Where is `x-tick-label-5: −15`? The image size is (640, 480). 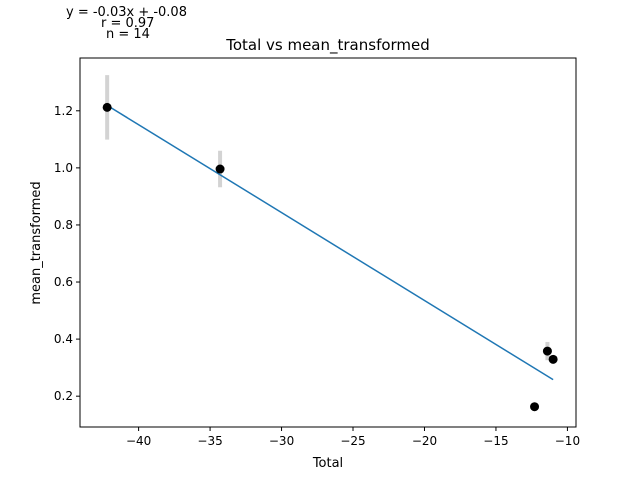
x-tick-label-5: −15 is located at coordinates (495, 441).